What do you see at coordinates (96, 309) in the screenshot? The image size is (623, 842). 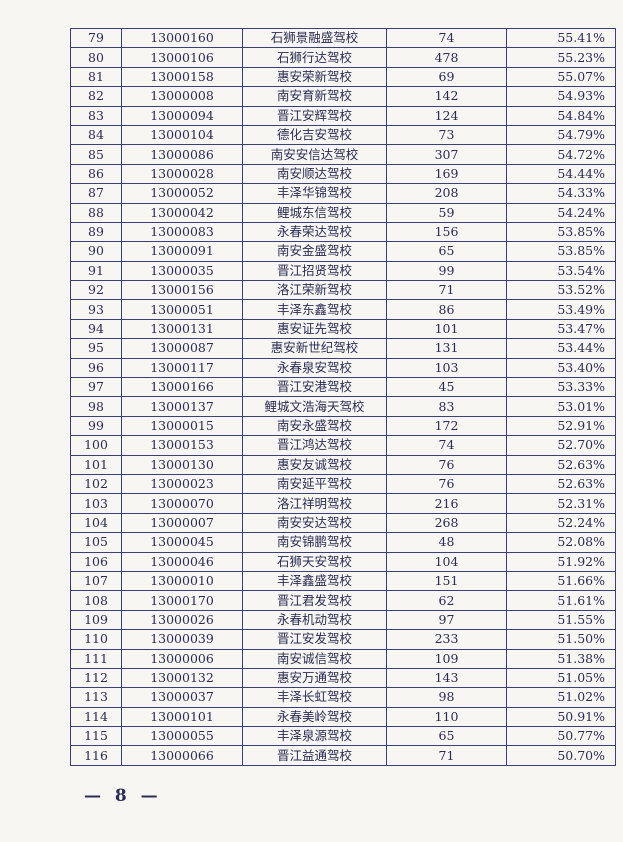 I see `rank-cell: 93` at bounding box center [96, 309].